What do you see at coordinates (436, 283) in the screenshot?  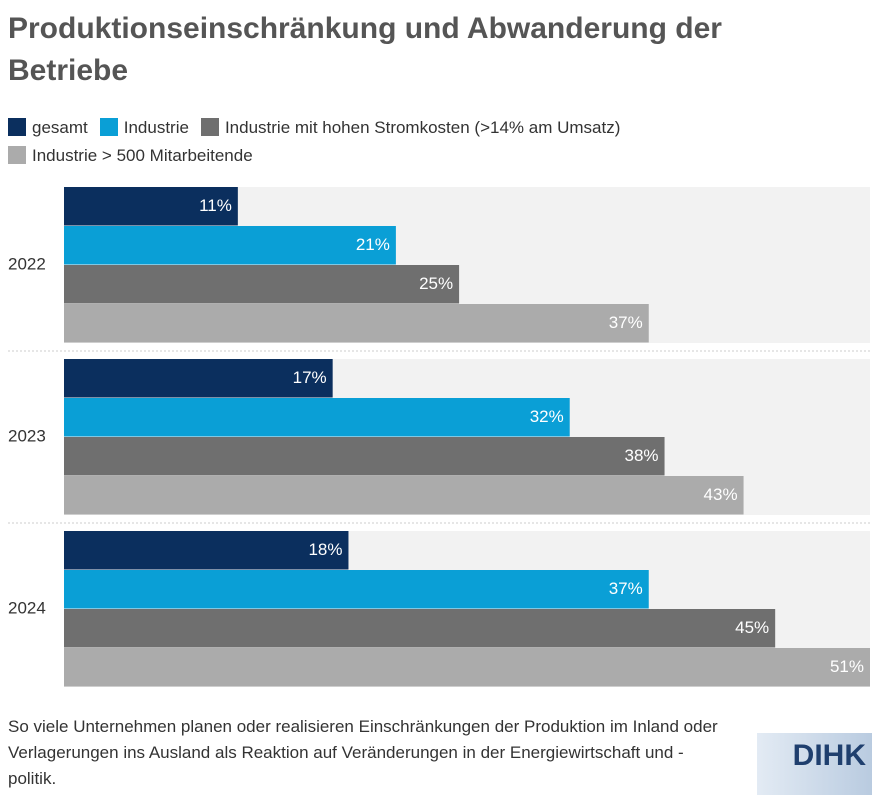 I see `value-label: 25%` at bounding box center [436, 283].